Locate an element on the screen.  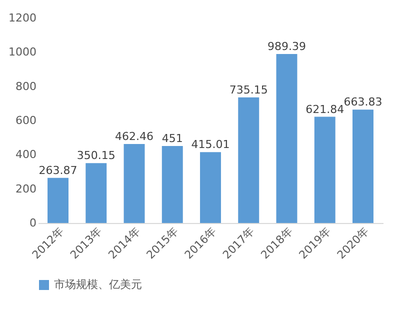
y-tick-label: 200 is located at coordinates (26, 189).